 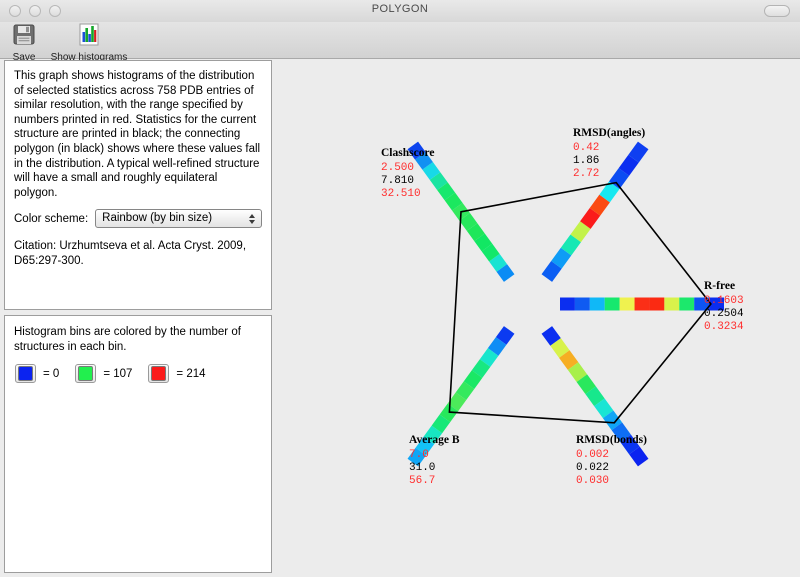 I want to click on axis-title: Clashscore, so click(x=407, y=153).